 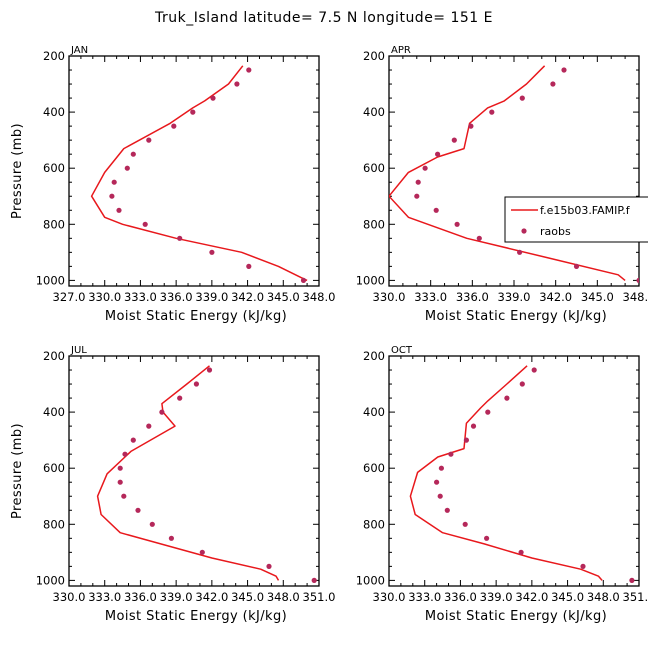 I want to click on legend-obs-label: raobs, so click(x=555, y=231).